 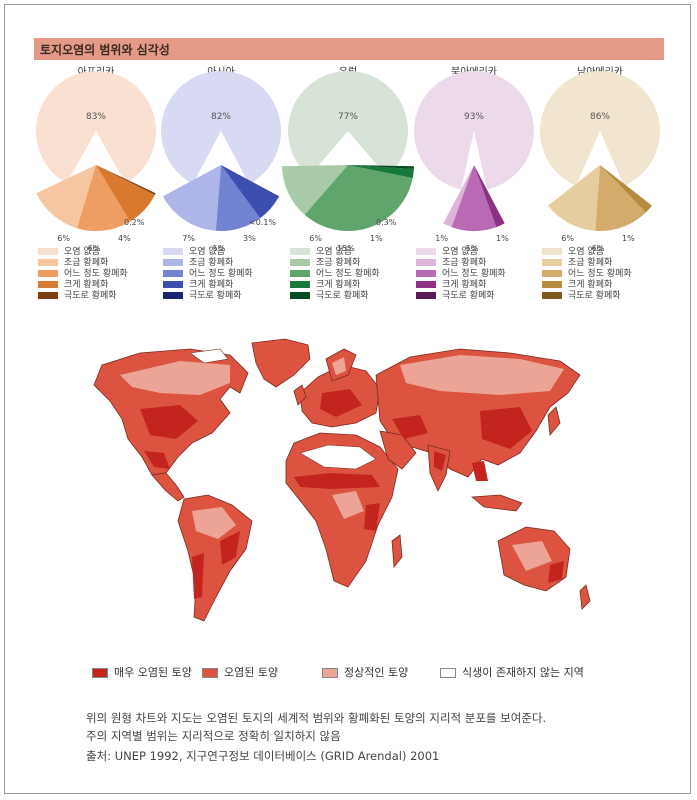 I want to click on pie-label-3-3: 1%, so click(x=502, y=238).